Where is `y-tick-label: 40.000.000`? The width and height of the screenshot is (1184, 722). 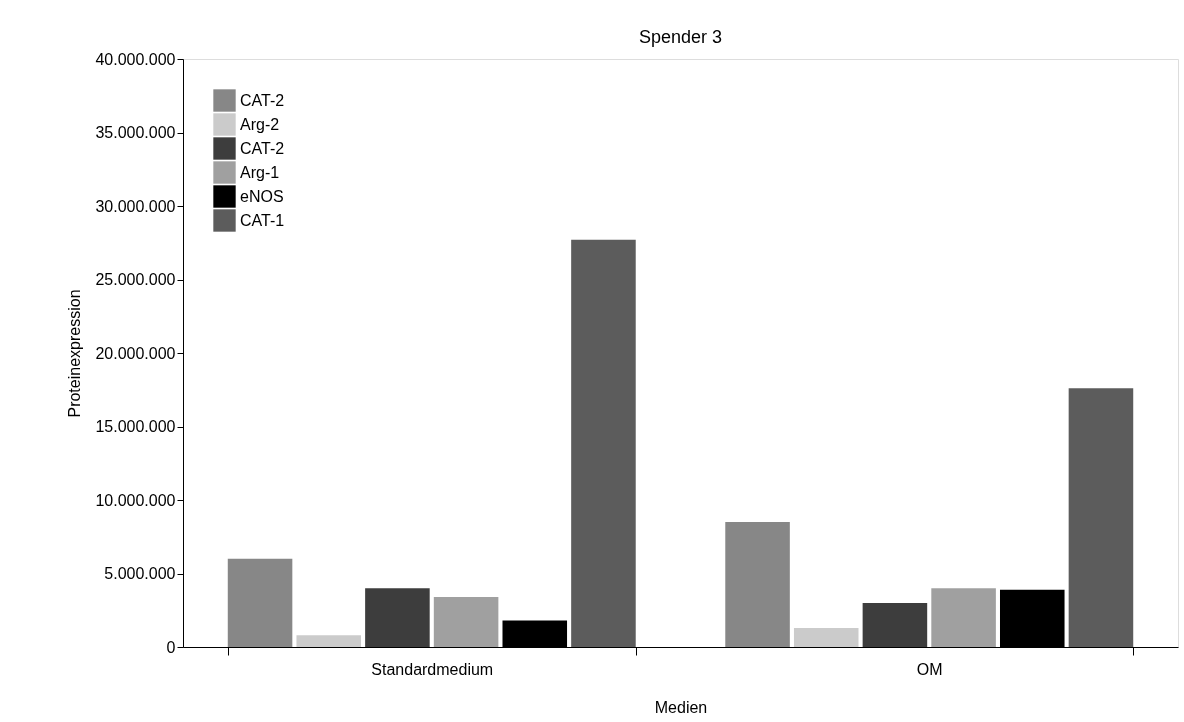 y-tick-label: 40.000.000 is located at coordinates (135, 59).